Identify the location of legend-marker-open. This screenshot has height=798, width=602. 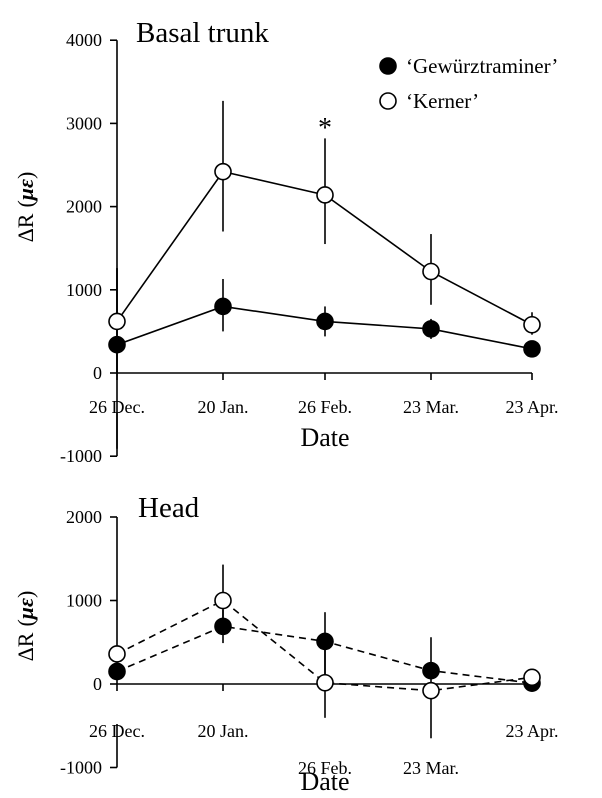
(388, 101).